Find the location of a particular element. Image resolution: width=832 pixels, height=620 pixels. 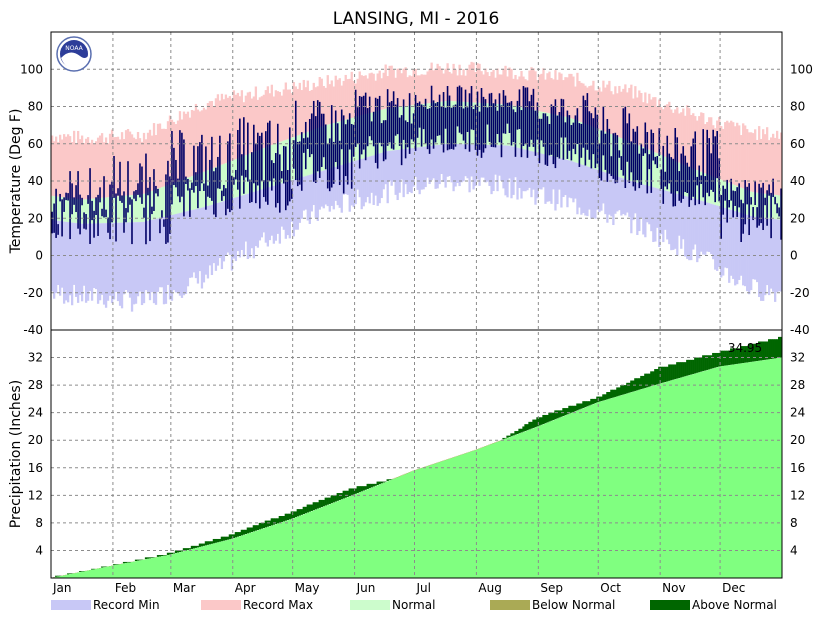

legend-label: Below Normal is located at coordinates (573, 605).